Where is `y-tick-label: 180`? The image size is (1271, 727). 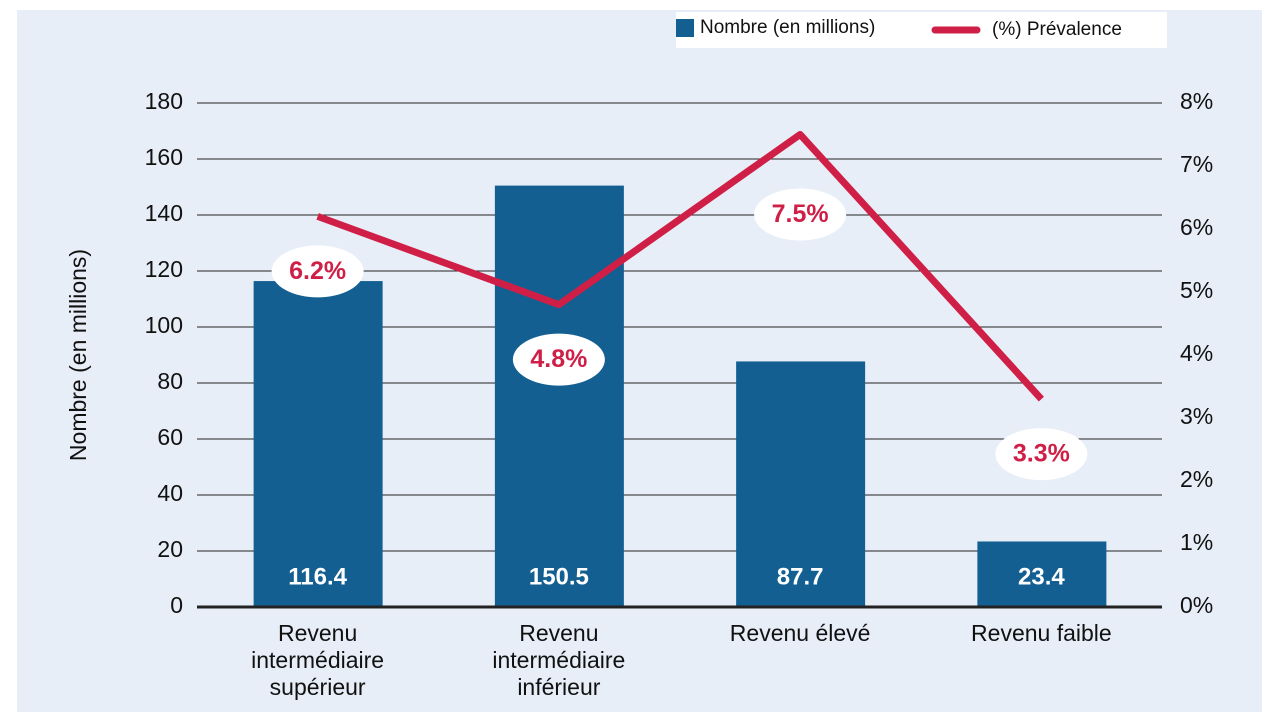 y-tick-label: 180 is located at coordinates (164, 101).